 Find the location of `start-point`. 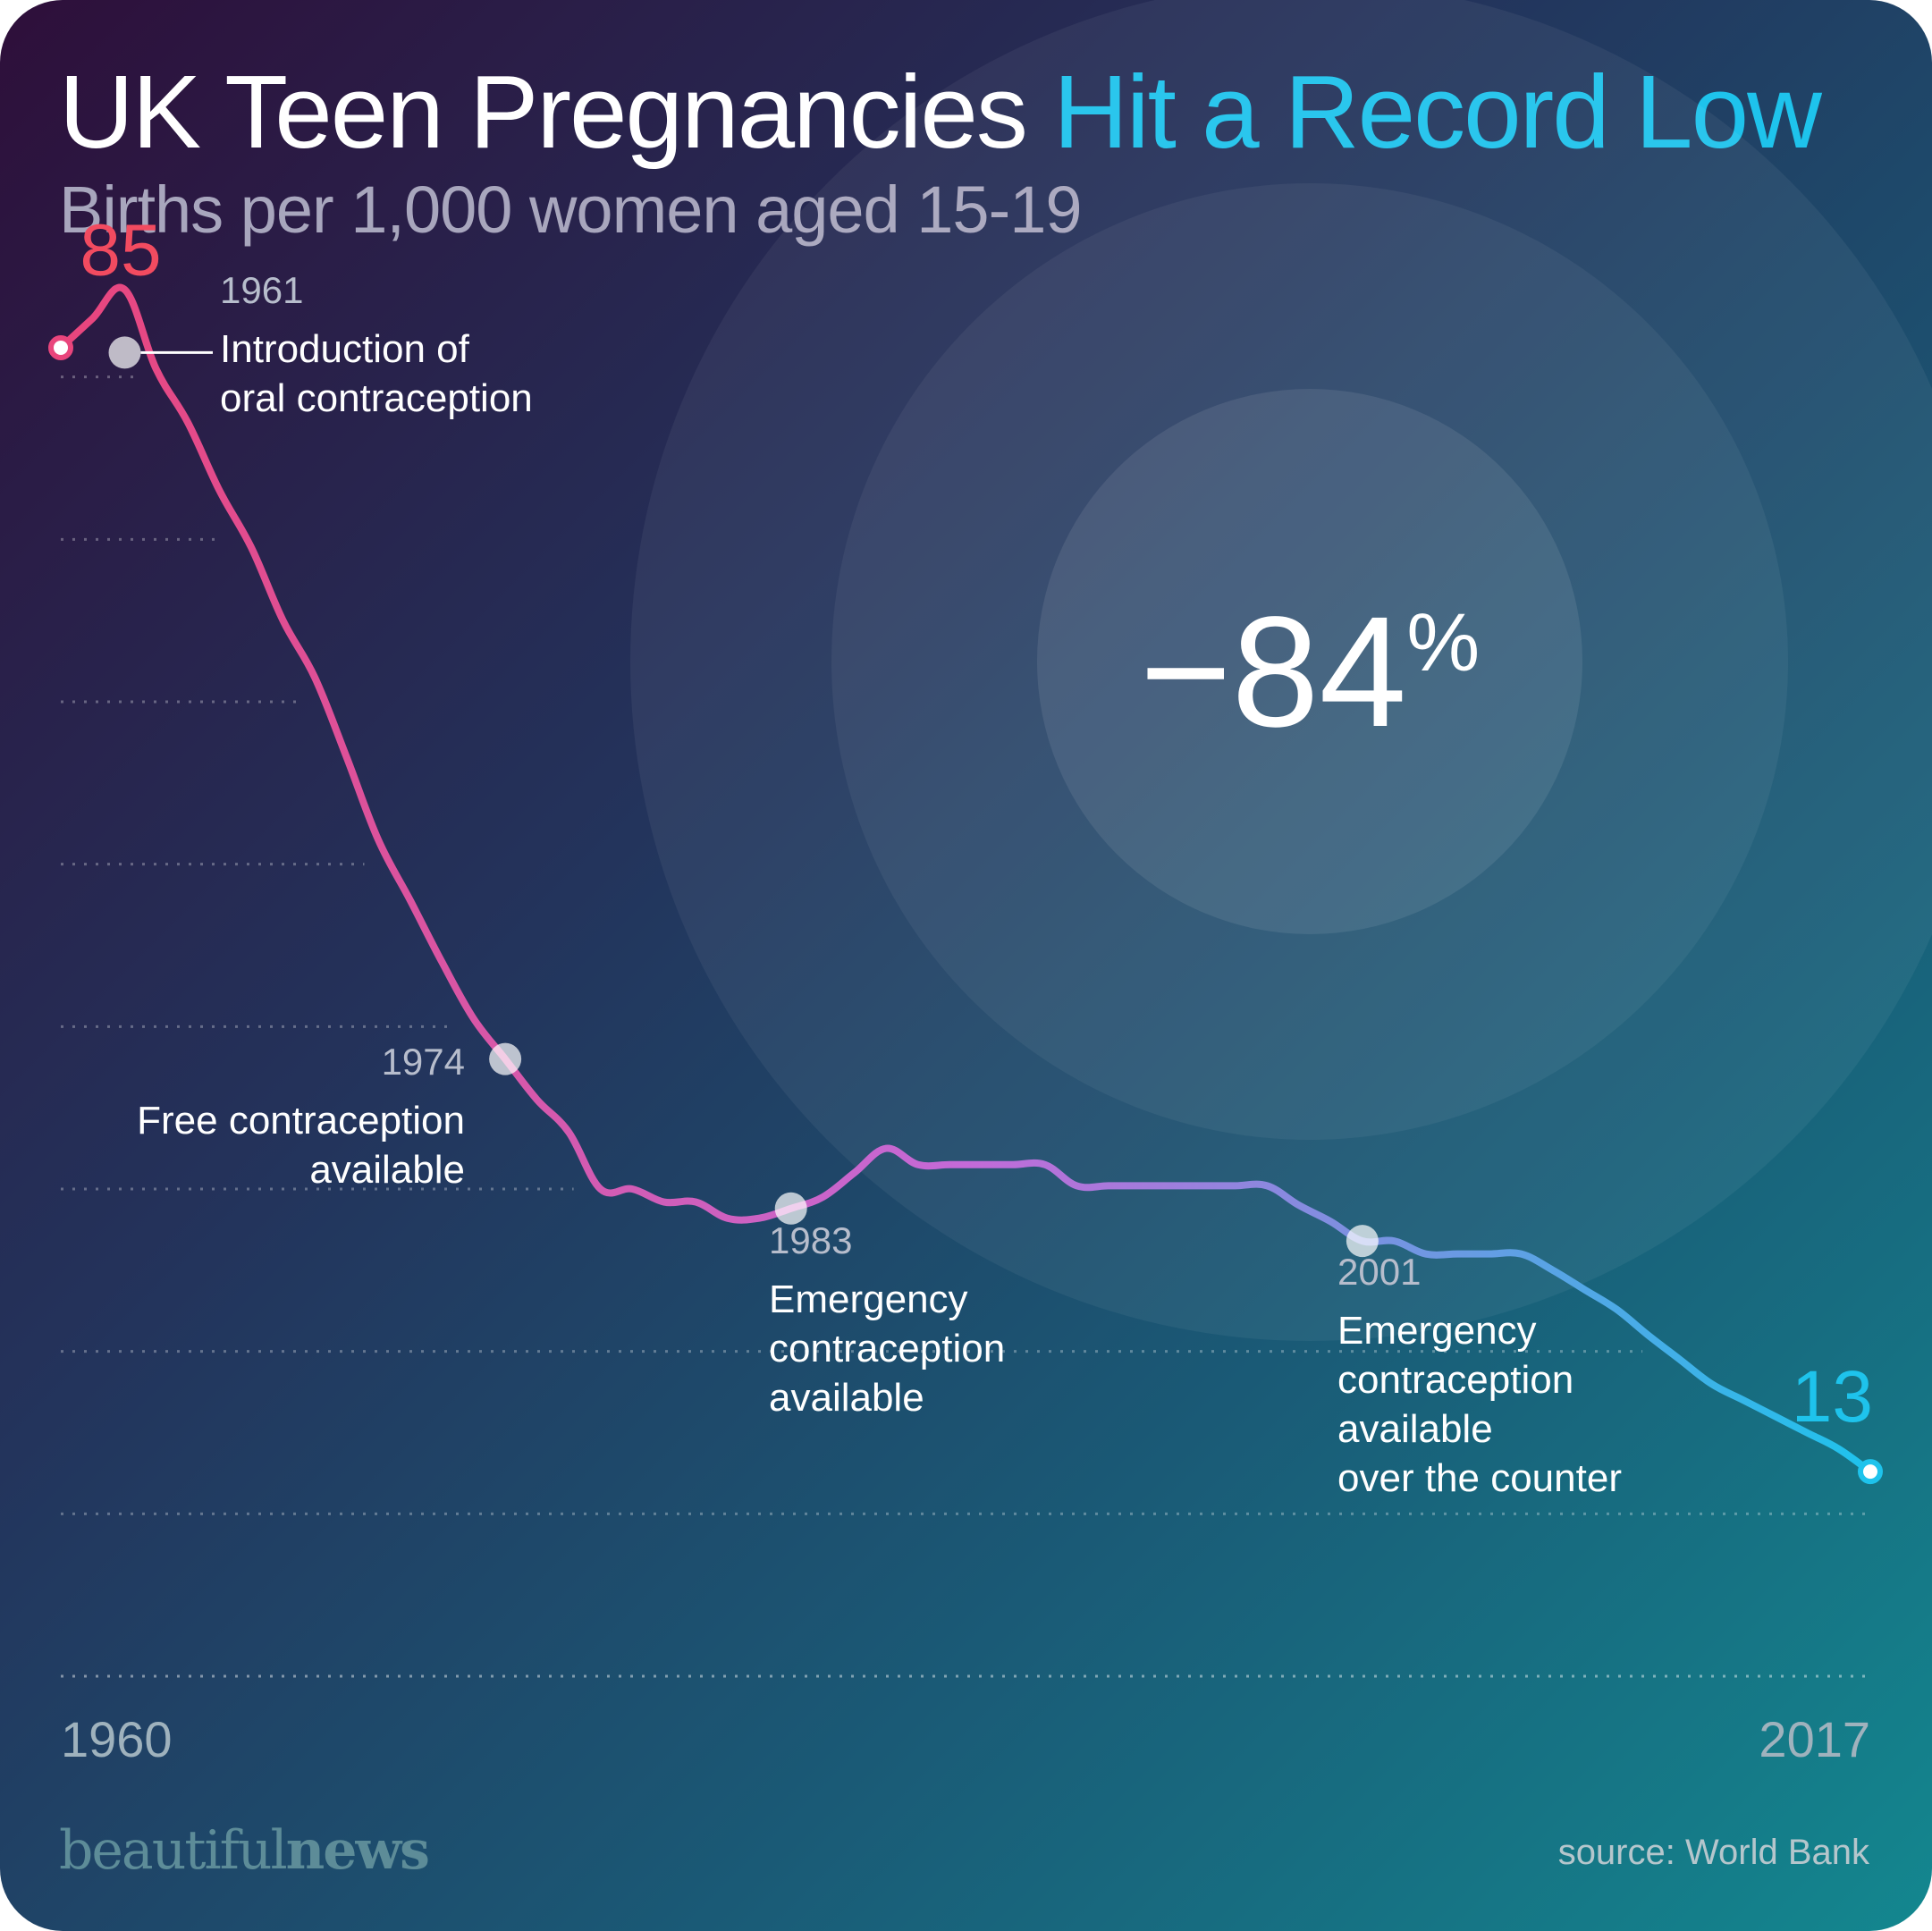

start-point is located at coordinates (60, 347).